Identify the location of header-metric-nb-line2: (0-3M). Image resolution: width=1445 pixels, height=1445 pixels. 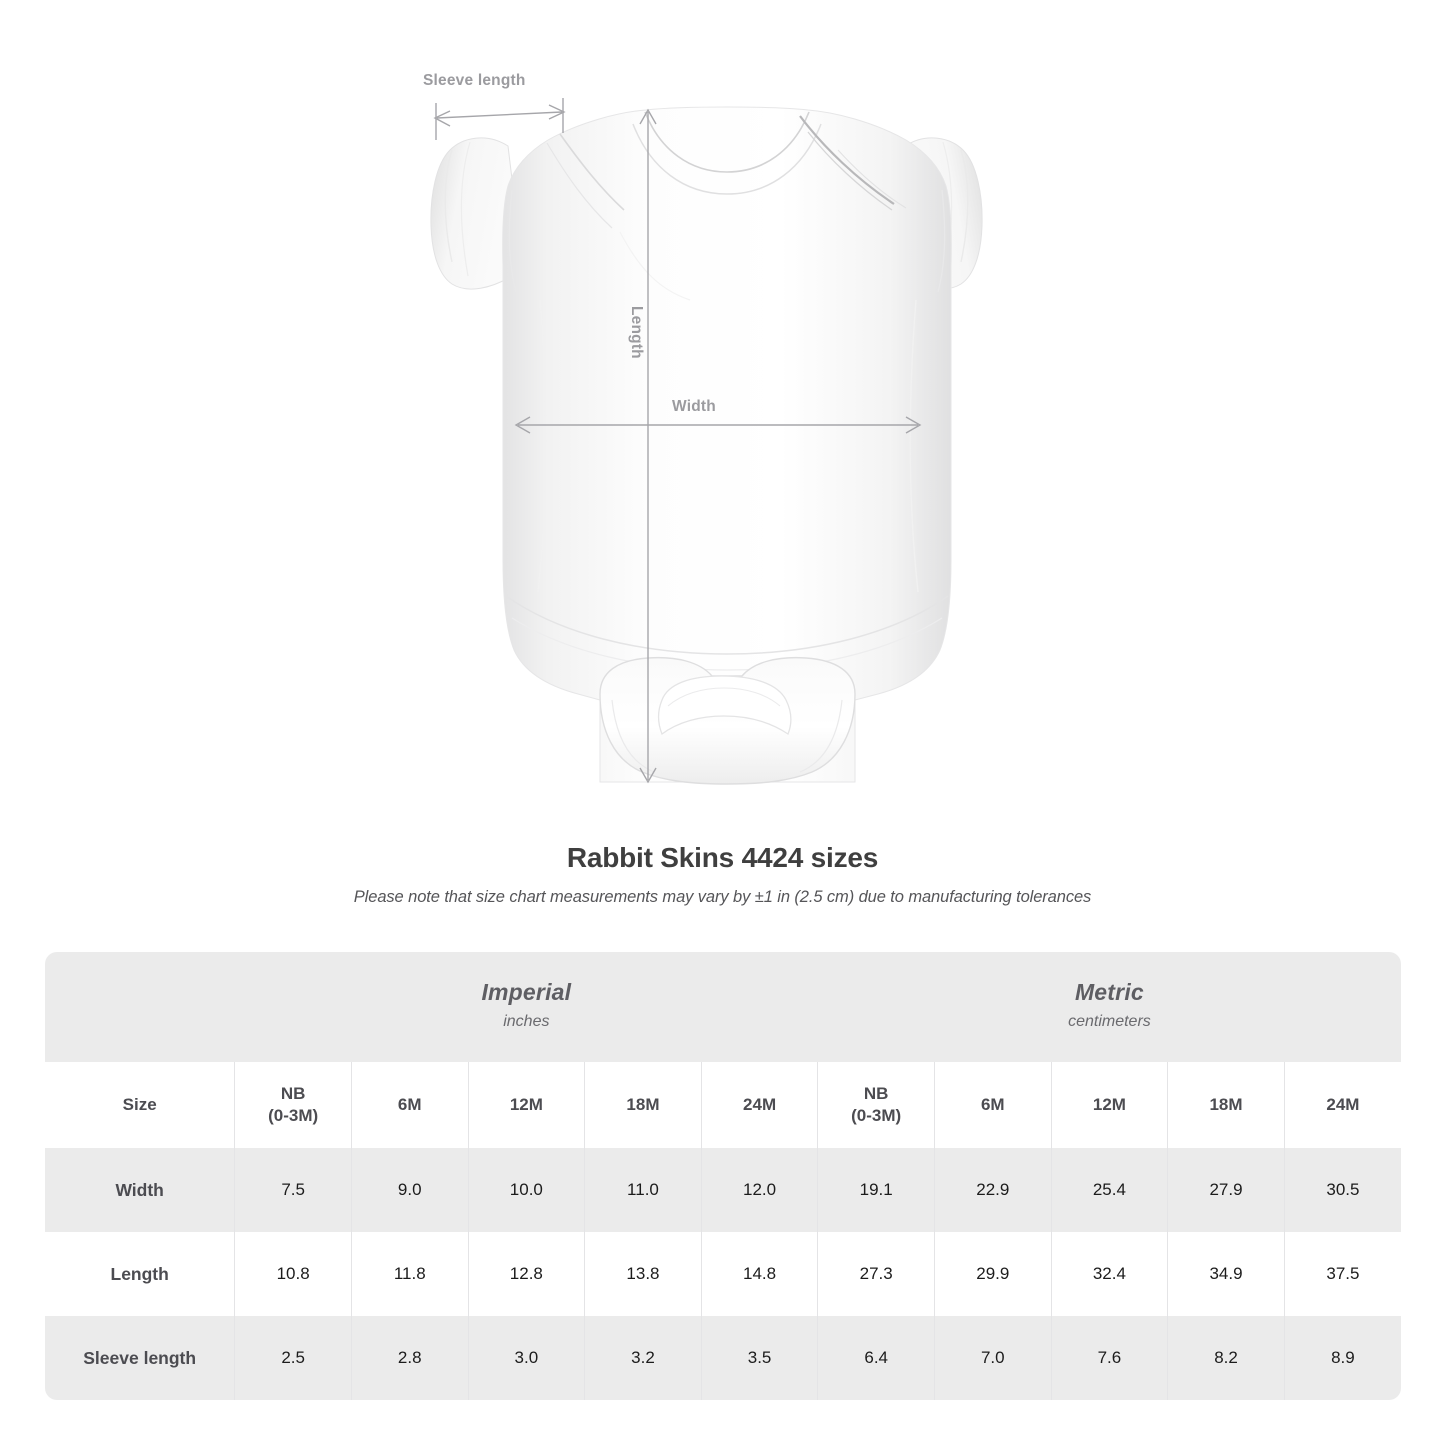
(876, 1115).